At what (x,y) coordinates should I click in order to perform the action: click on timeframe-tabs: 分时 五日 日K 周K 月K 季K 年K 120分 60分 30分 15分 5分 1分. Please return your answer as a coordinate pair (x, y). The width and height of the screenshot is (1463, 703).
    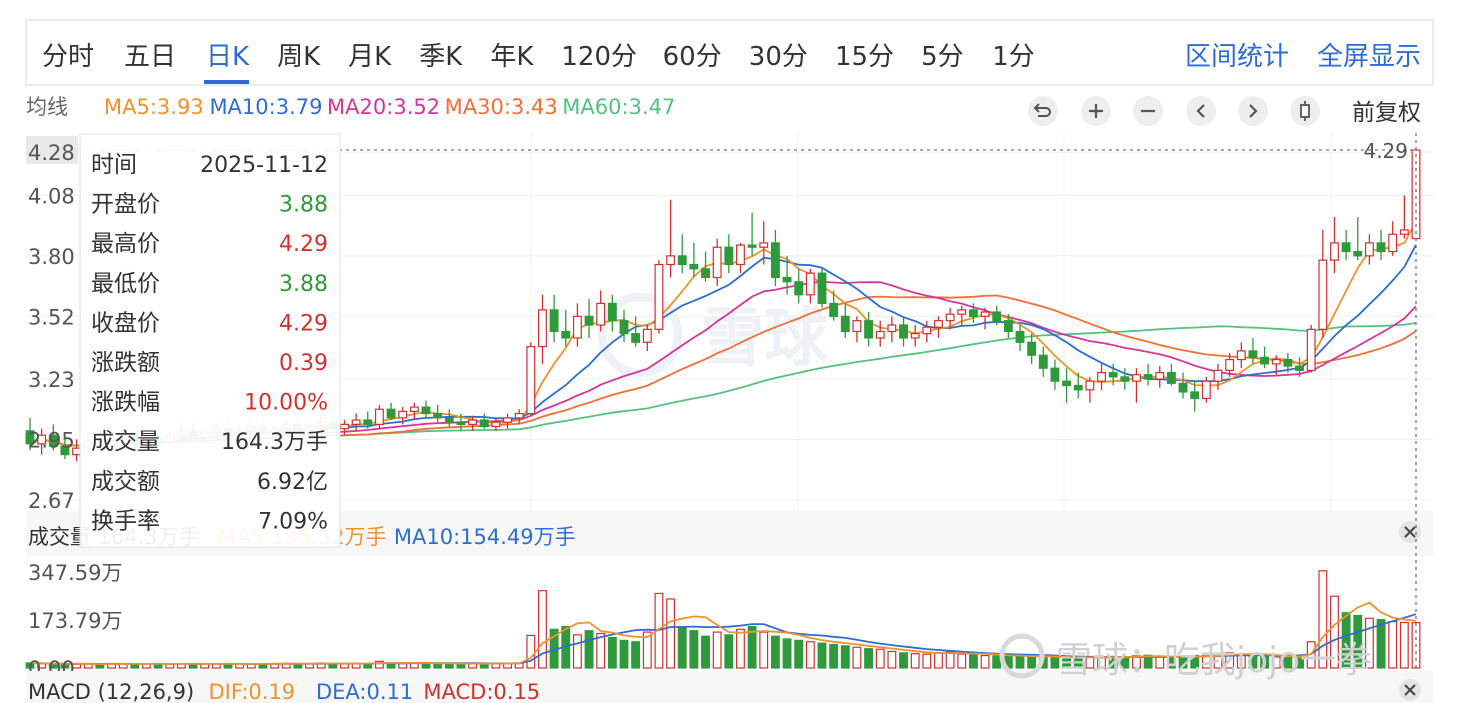
    Looking at the image, I should click on (538, 63).